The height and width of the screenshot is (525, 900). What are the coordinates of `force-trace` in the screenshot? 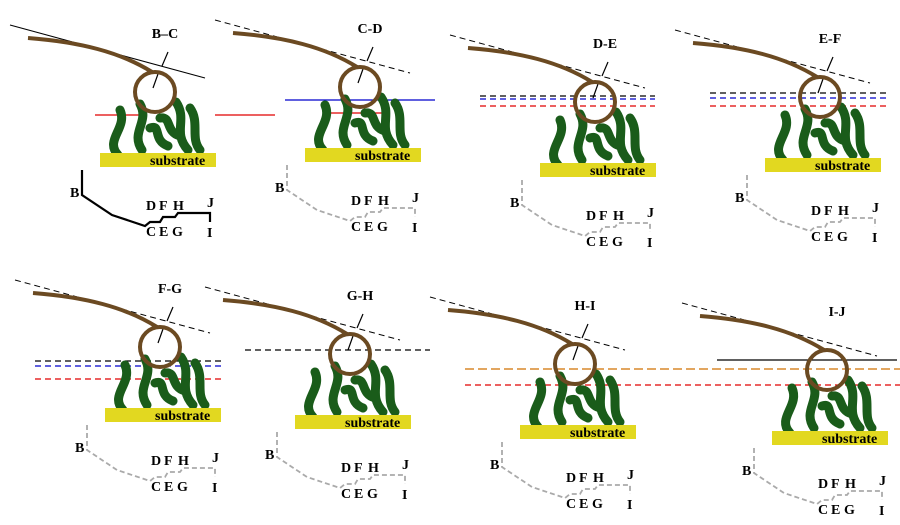 It's located at (586, 209).